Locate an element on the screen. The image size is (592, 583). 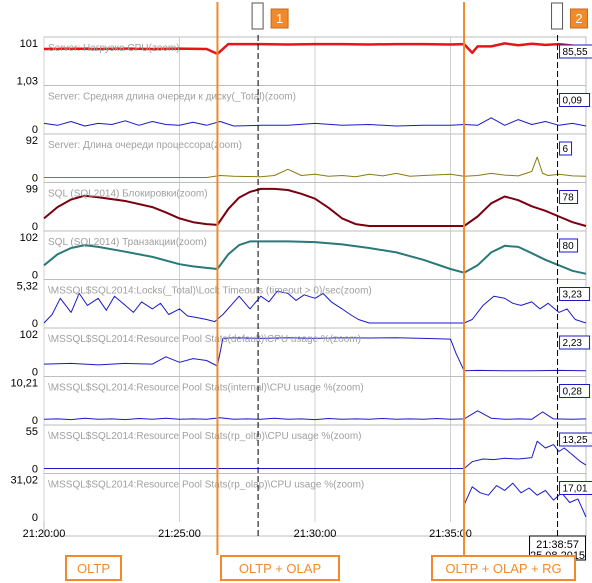
x-tick-label: 21:20:00 is located at coordinates (44, 534).